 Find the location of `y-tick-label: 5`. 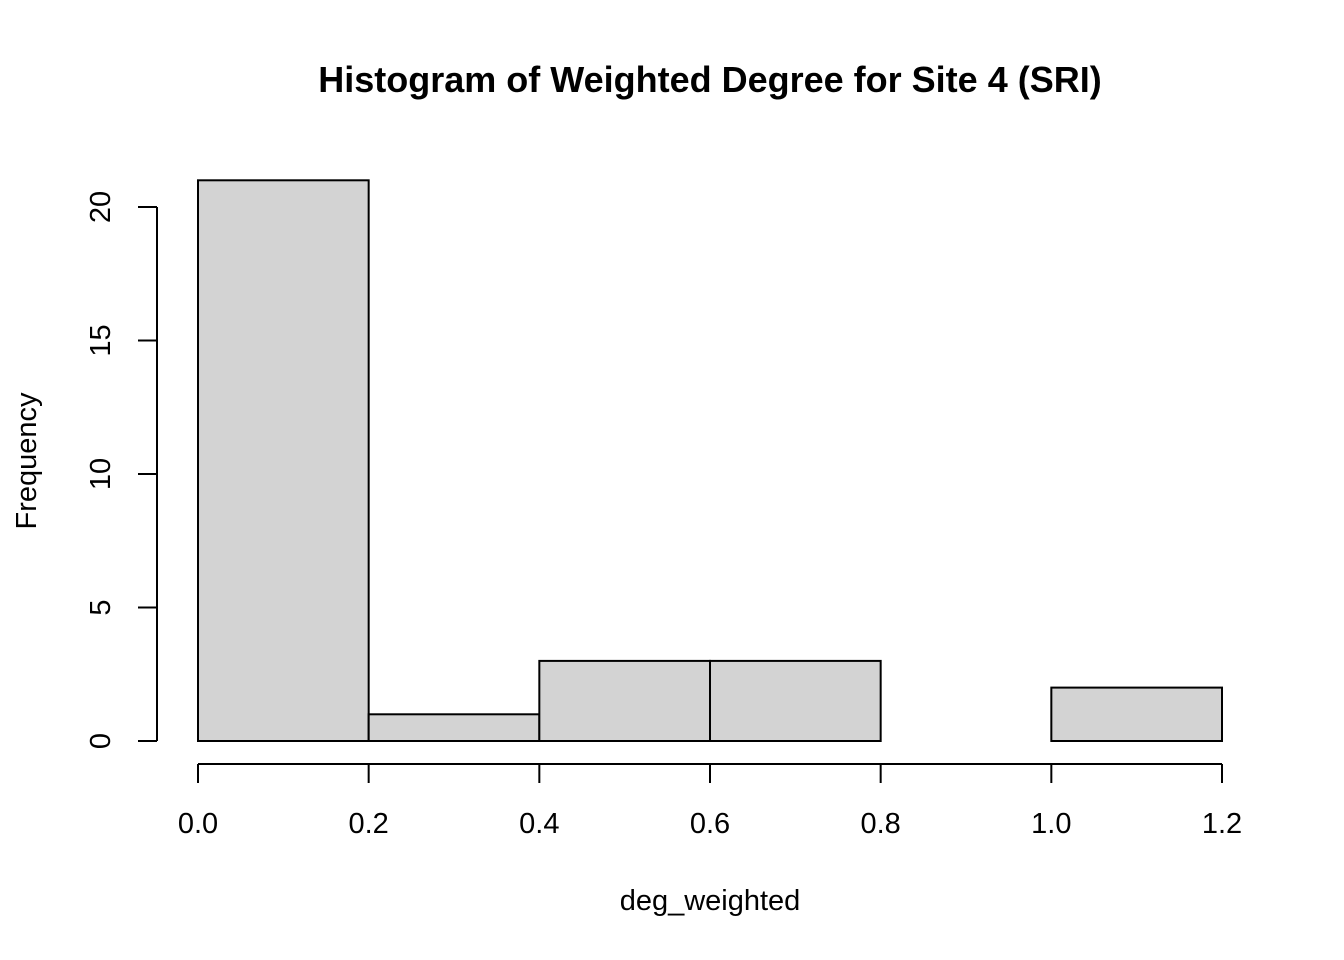

y-tick-label: 5 is located at coordinates (101, 607).